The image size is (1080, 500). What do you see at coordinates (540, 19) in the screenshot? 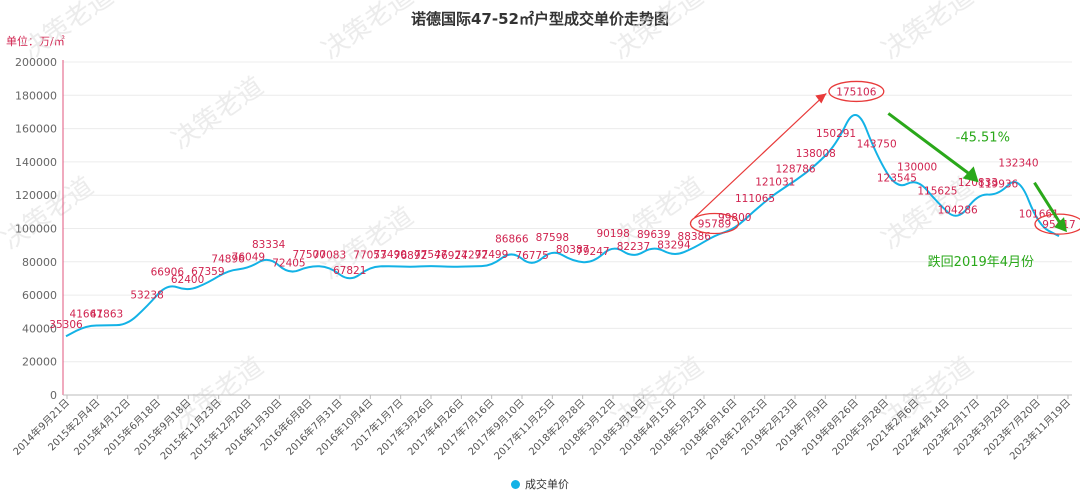
I see `chart-title: 诺德国际47-52㎡户型成交单价走势图` at bounding box center [540, 19].